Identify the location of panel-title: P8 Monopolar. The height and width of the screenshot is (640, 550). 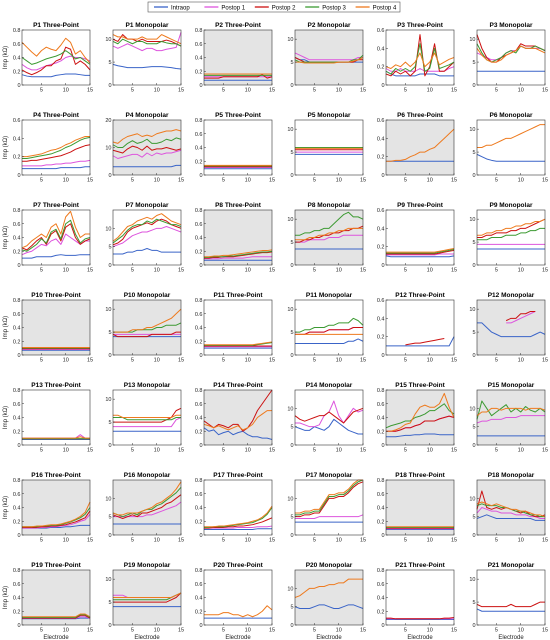
(329, 205).